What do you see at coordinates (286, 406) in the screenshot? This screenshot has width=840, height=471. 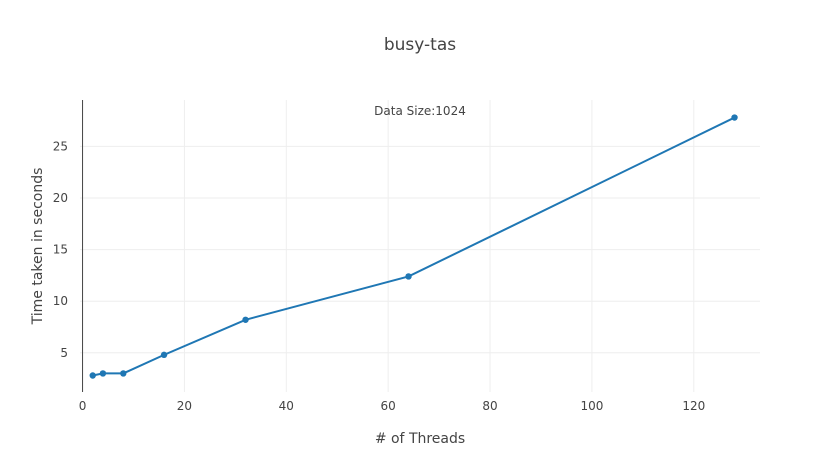 I see `x-tick-label: 40` at bounding box center [286, 406].